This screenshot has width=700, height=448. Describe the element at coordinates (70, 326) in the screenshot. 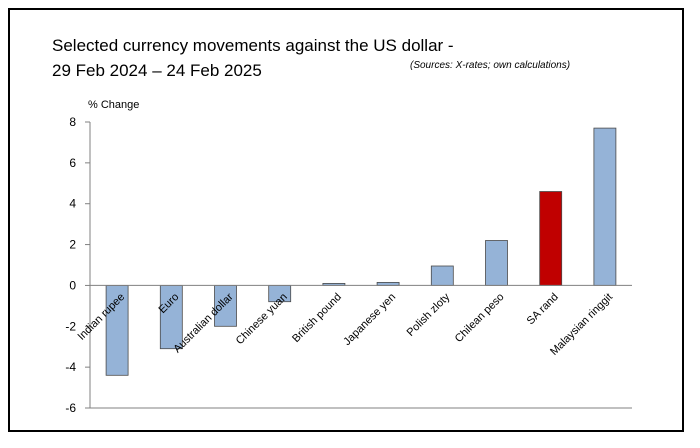

I see `y-tick-label: -2` at that location.